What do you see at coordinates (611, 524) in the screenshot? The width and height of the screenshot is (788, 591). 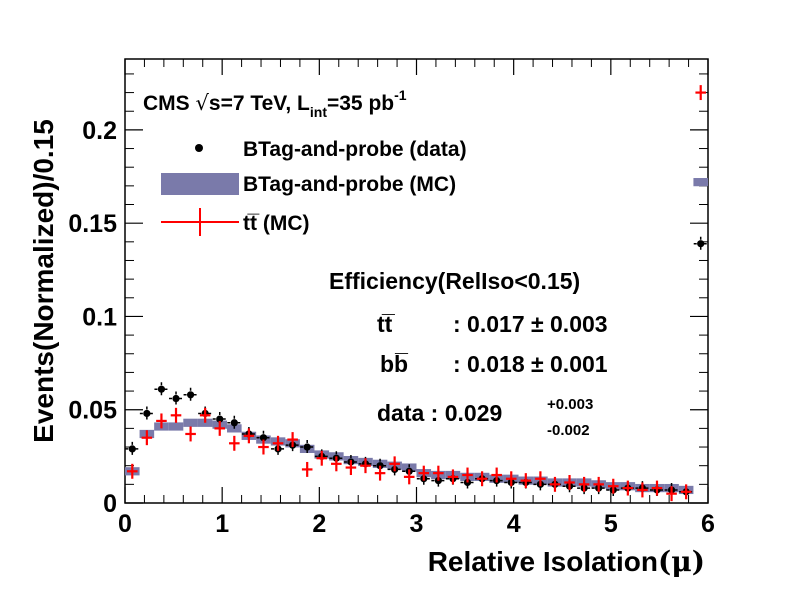 I see `x-tick-label: 5` at bounding box center [611, 524].